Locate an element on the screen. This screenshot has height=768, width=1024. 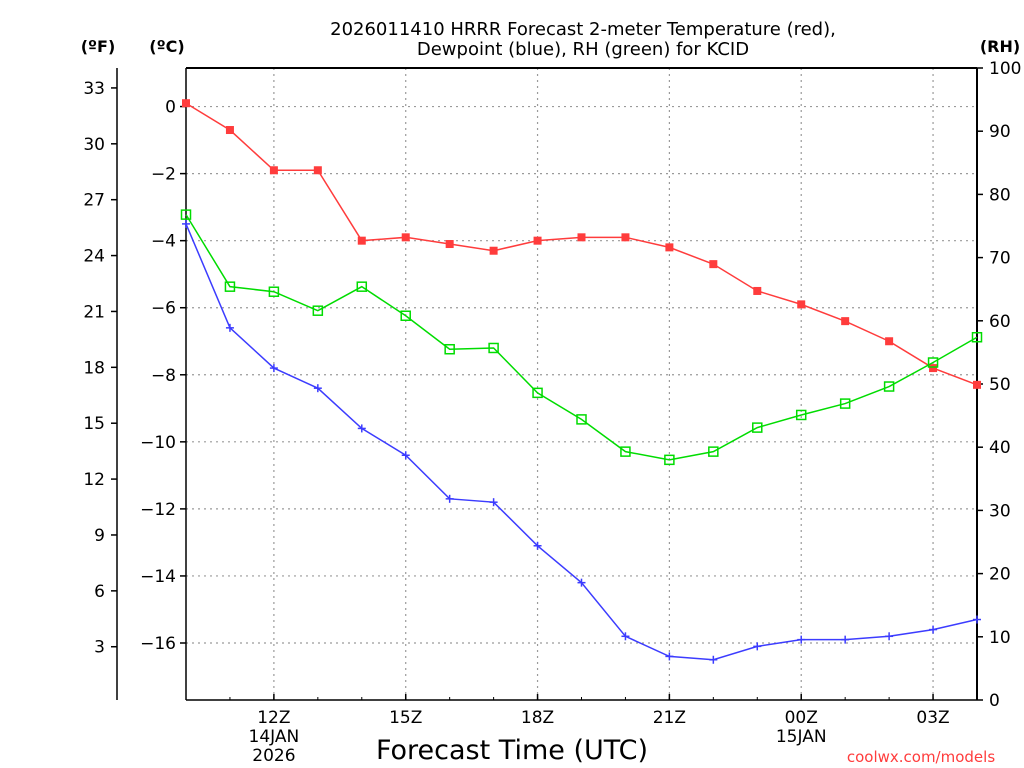
x-tick-label: 21Z is located at coordinates (669, 718).